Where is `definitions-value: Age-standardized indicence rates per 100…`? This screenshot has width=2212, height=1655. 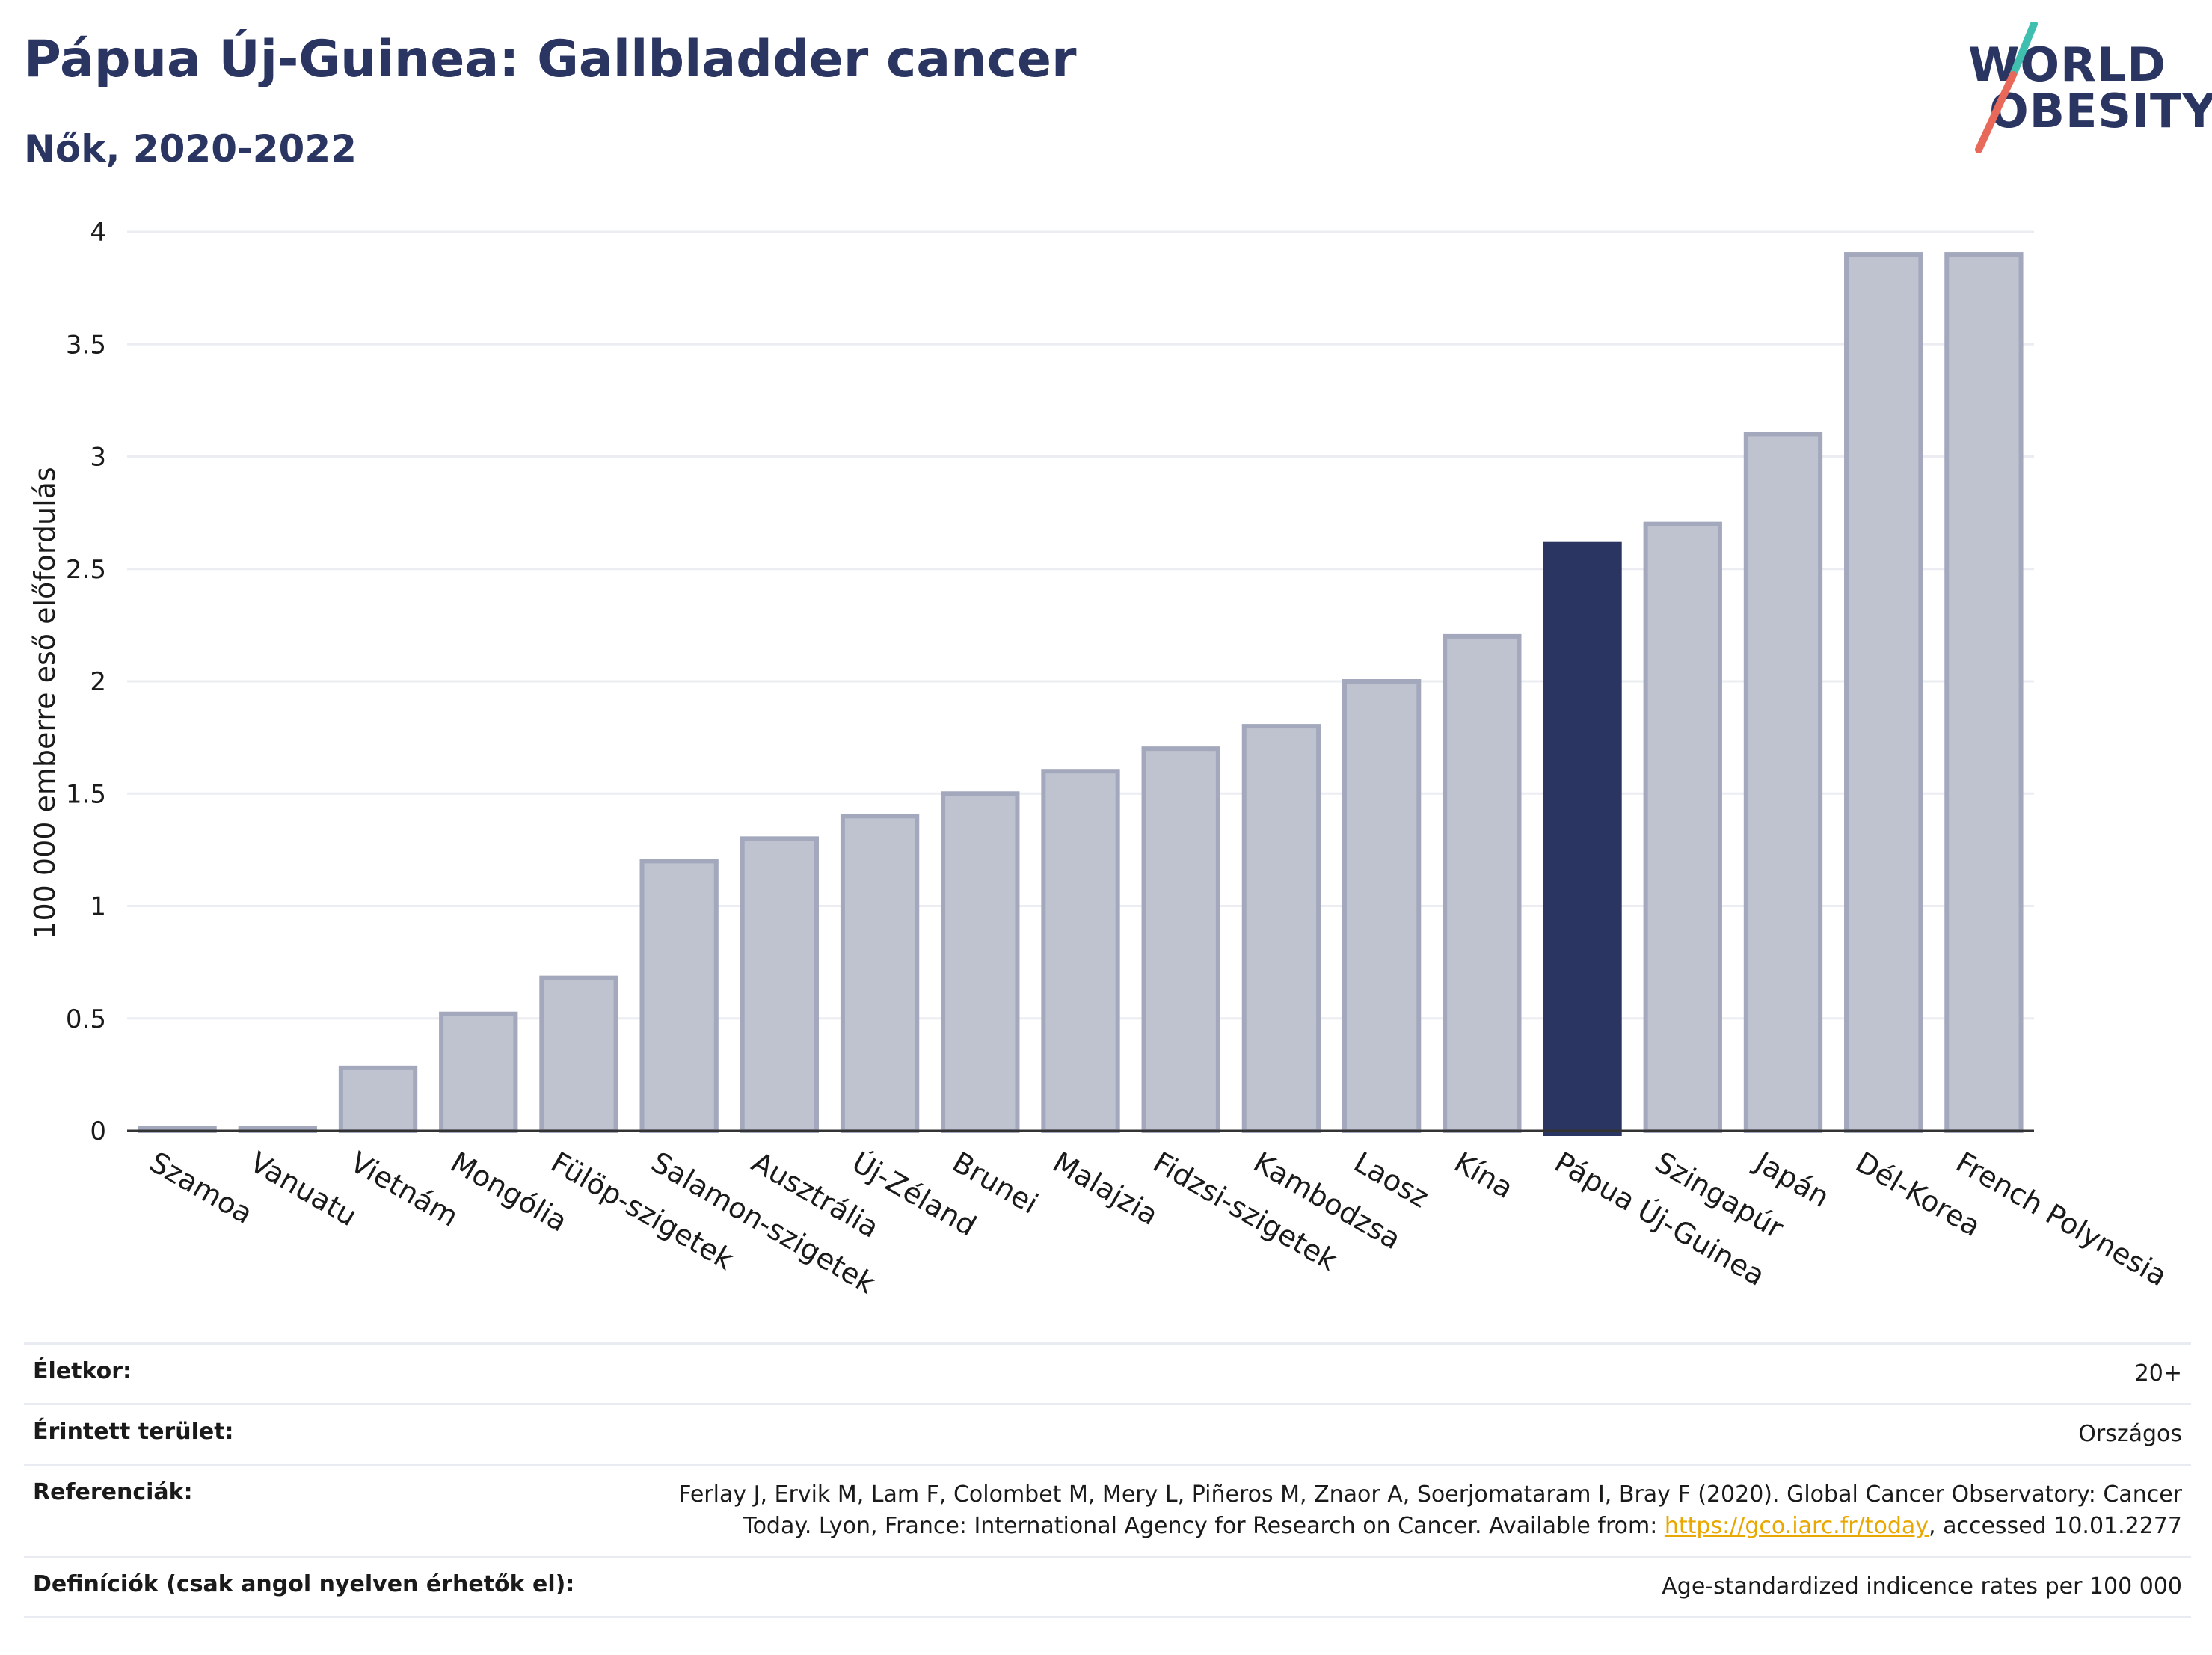 definitions-value: Age-standardized indicence rates per 100… is located at coordinates (1922, 1586).